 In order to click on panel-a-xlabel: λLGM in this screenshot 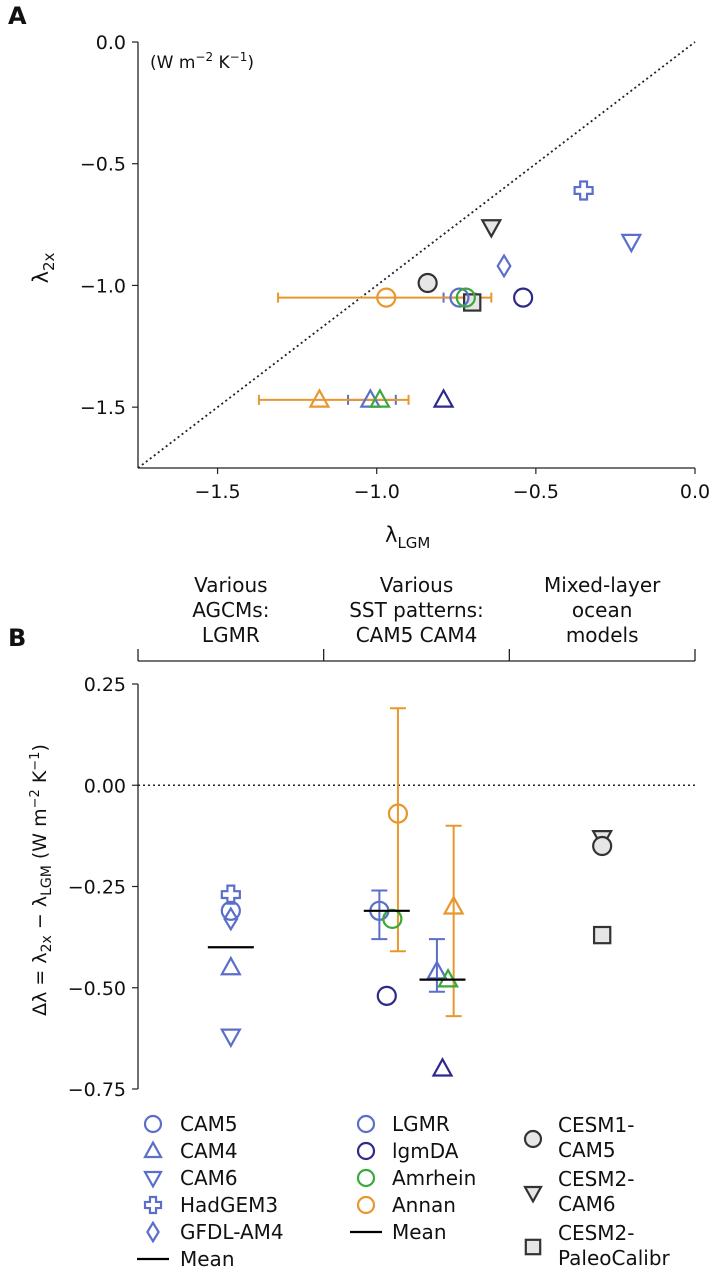, I will do `click(407, 537)`.